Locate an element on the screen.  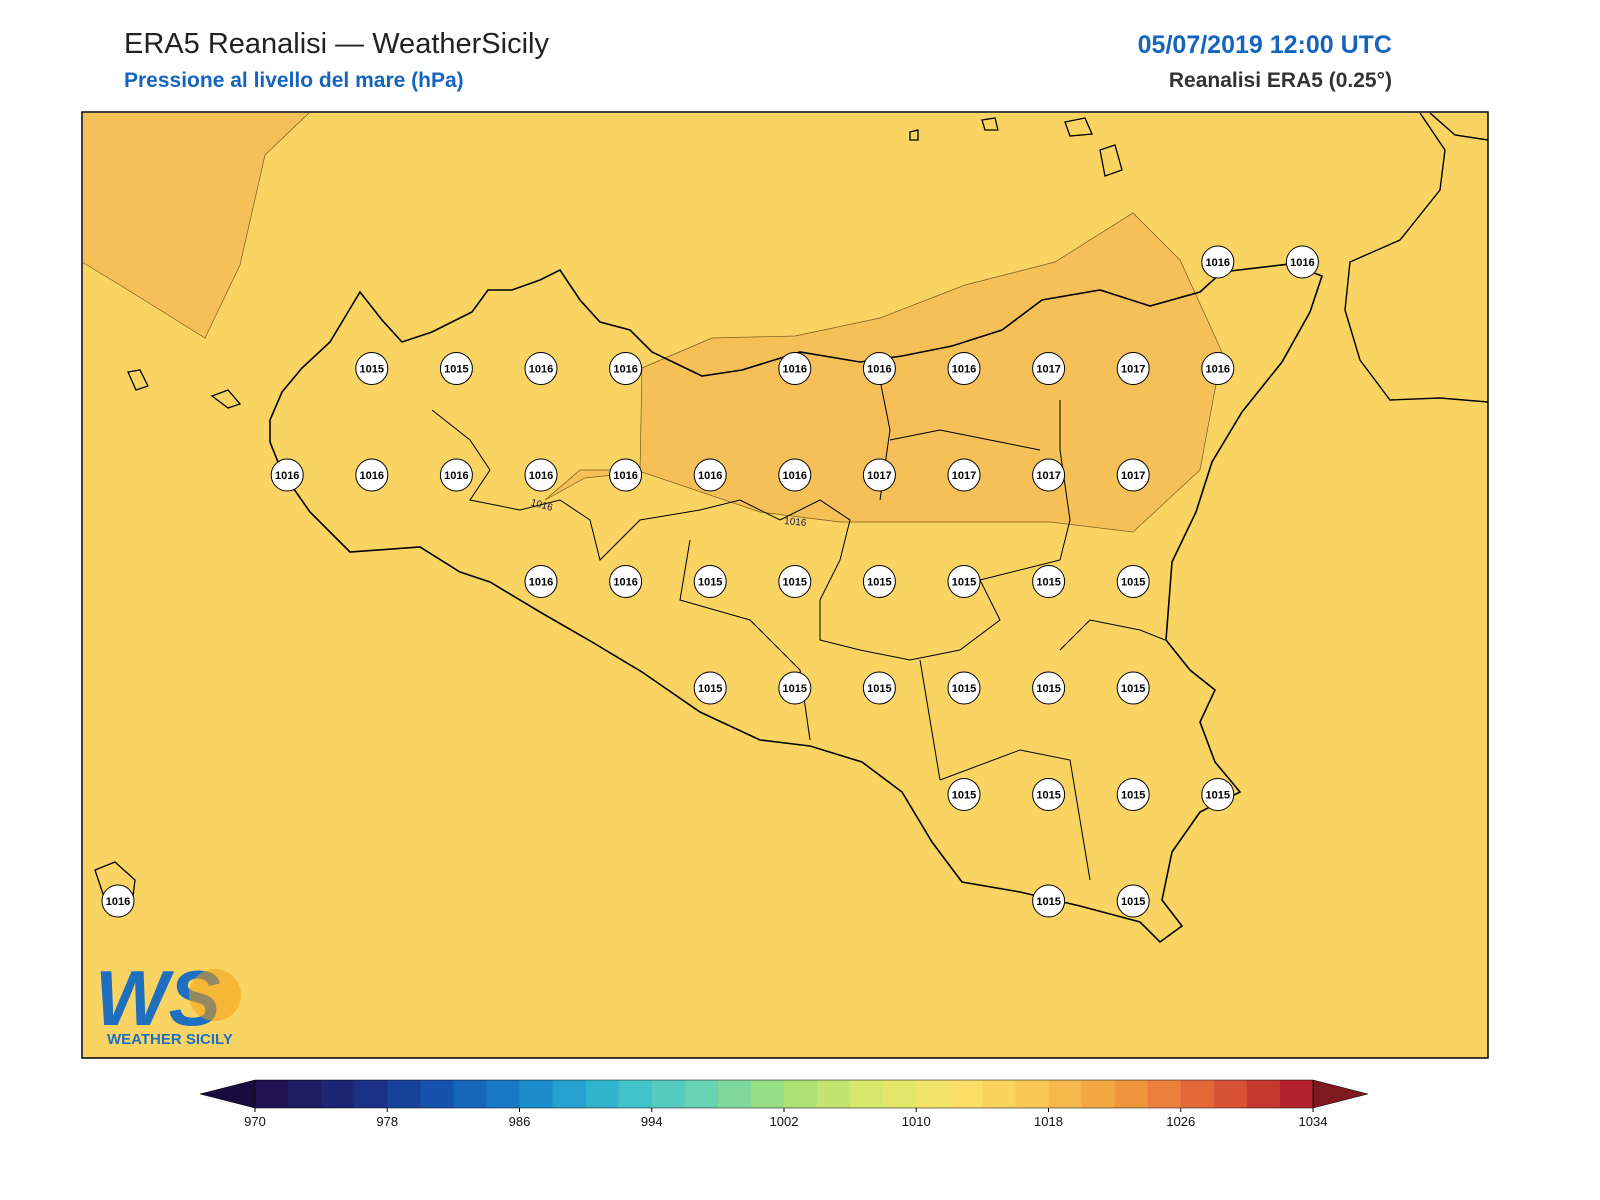
pressure-region is located at coordinates (196, 226).